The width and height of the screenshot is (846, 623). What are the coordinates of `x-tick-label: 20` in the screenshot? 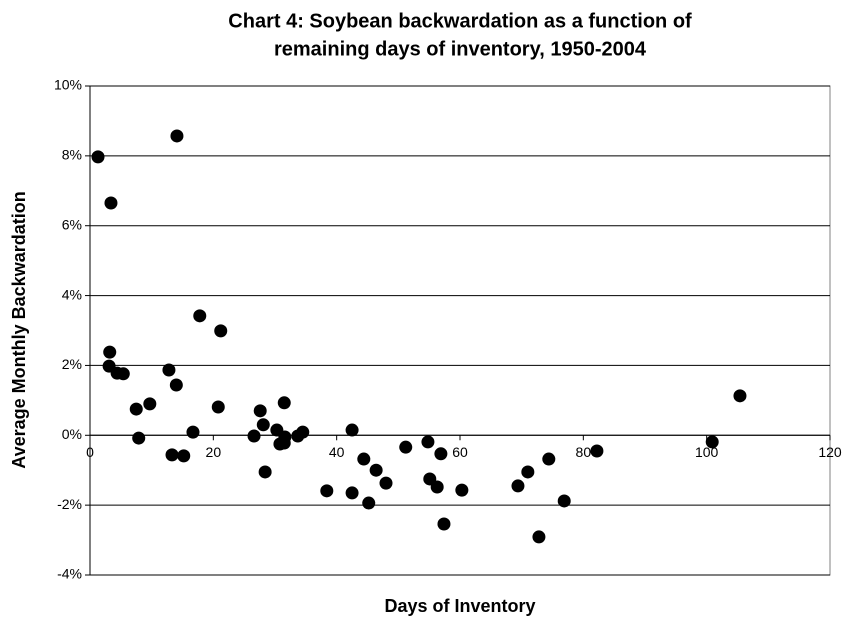 It's located at (214, 452).